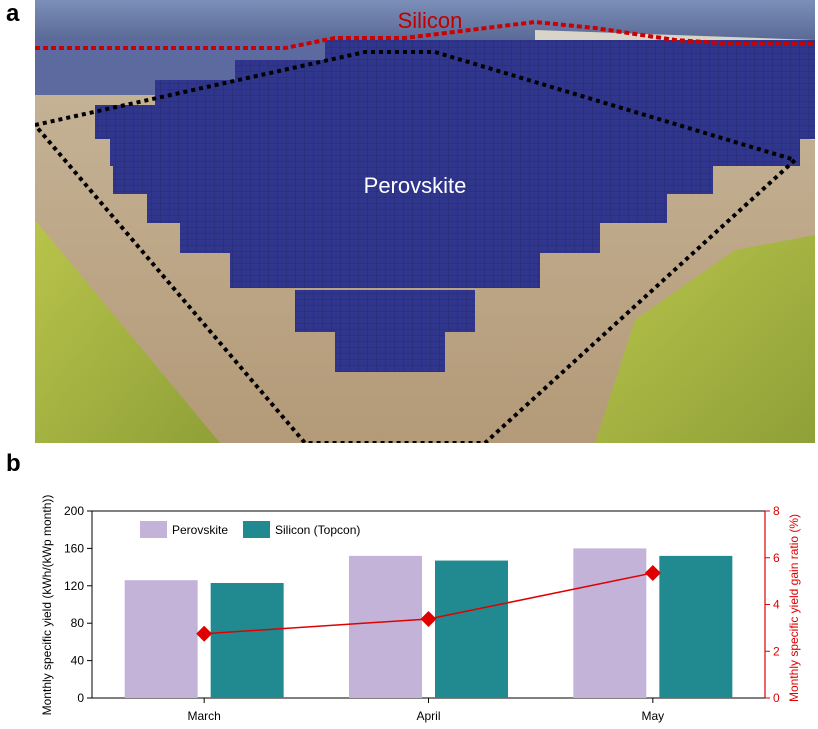  What do you see at coordinates (776, 698) in the screenshot?
I see `y2-tick-label: 0` at bounding box center [776, 698].